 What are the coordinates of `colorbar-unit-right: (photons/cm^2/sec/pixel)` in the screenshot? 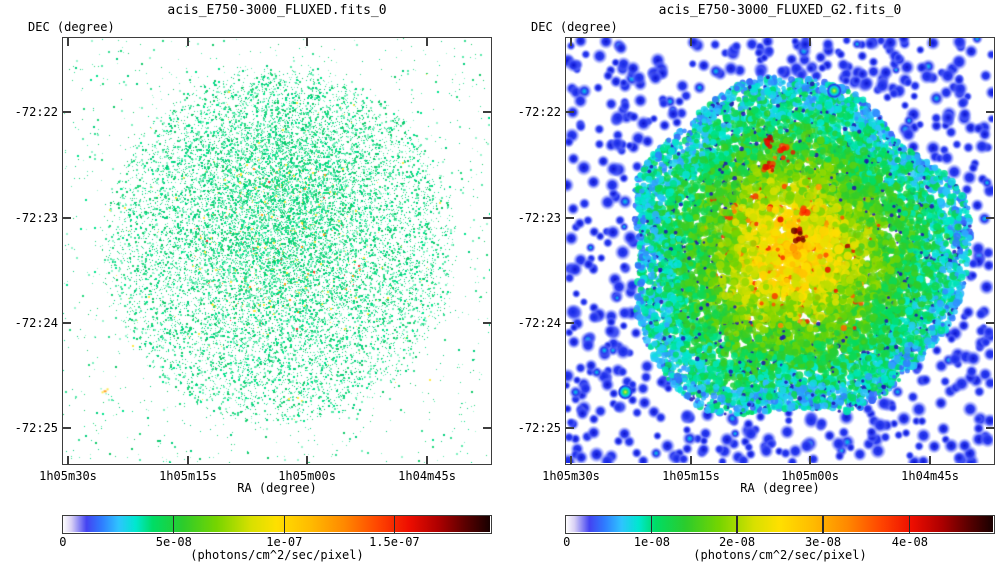 It's located at (780, 555).